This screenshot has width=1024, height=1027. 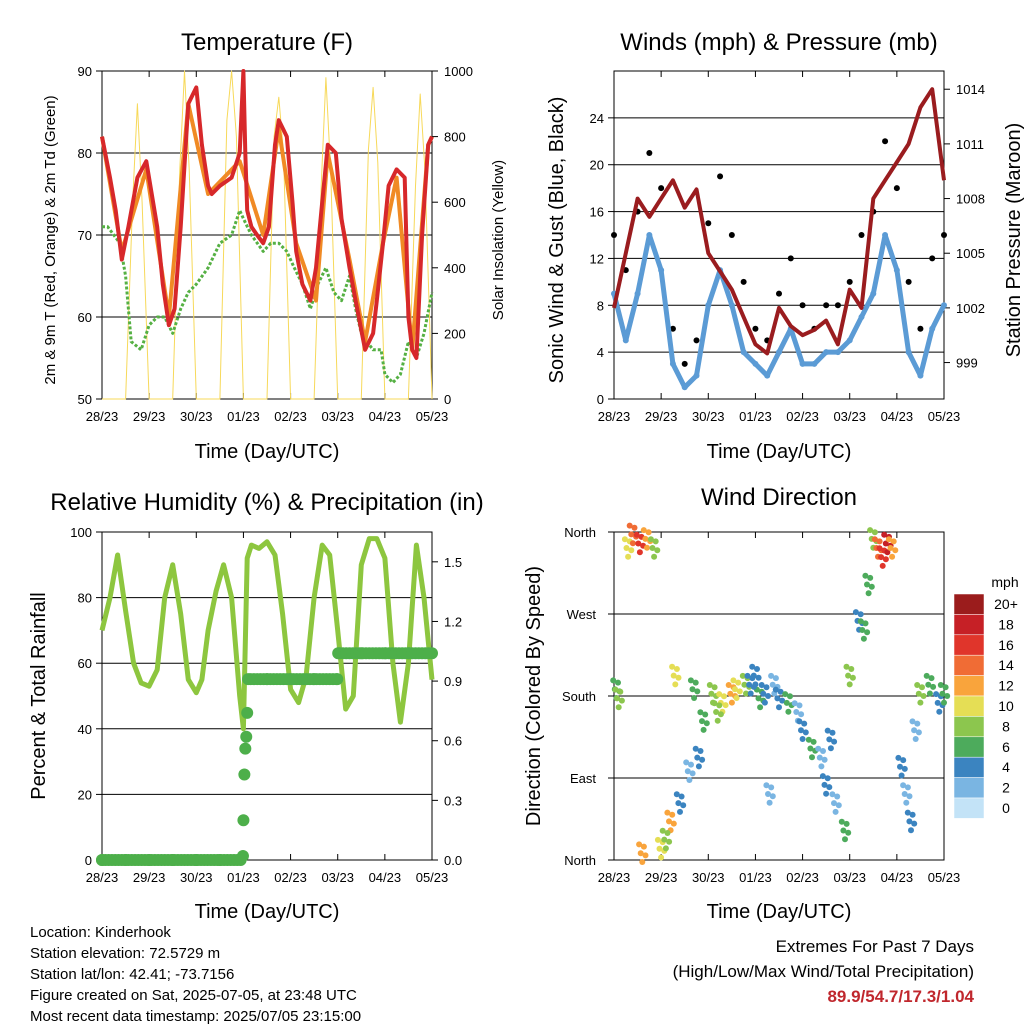 I want to click on y-tick-label: 60, so click(x=85, y=663).